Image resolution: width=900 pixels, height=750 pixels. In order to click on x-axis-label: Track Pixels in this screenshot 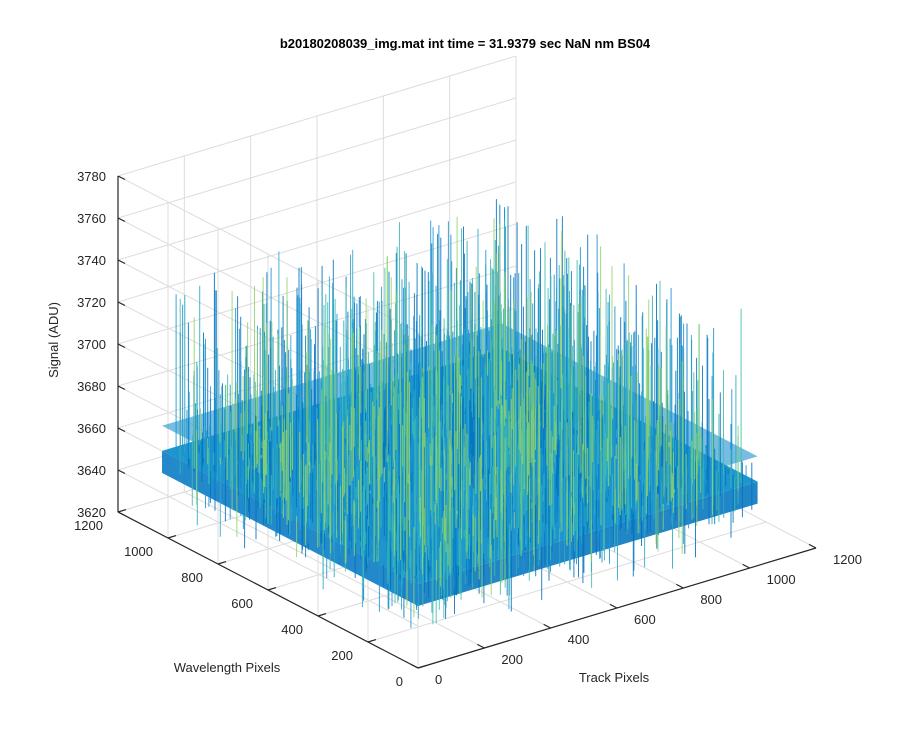, I will do `click(614, 677)`.